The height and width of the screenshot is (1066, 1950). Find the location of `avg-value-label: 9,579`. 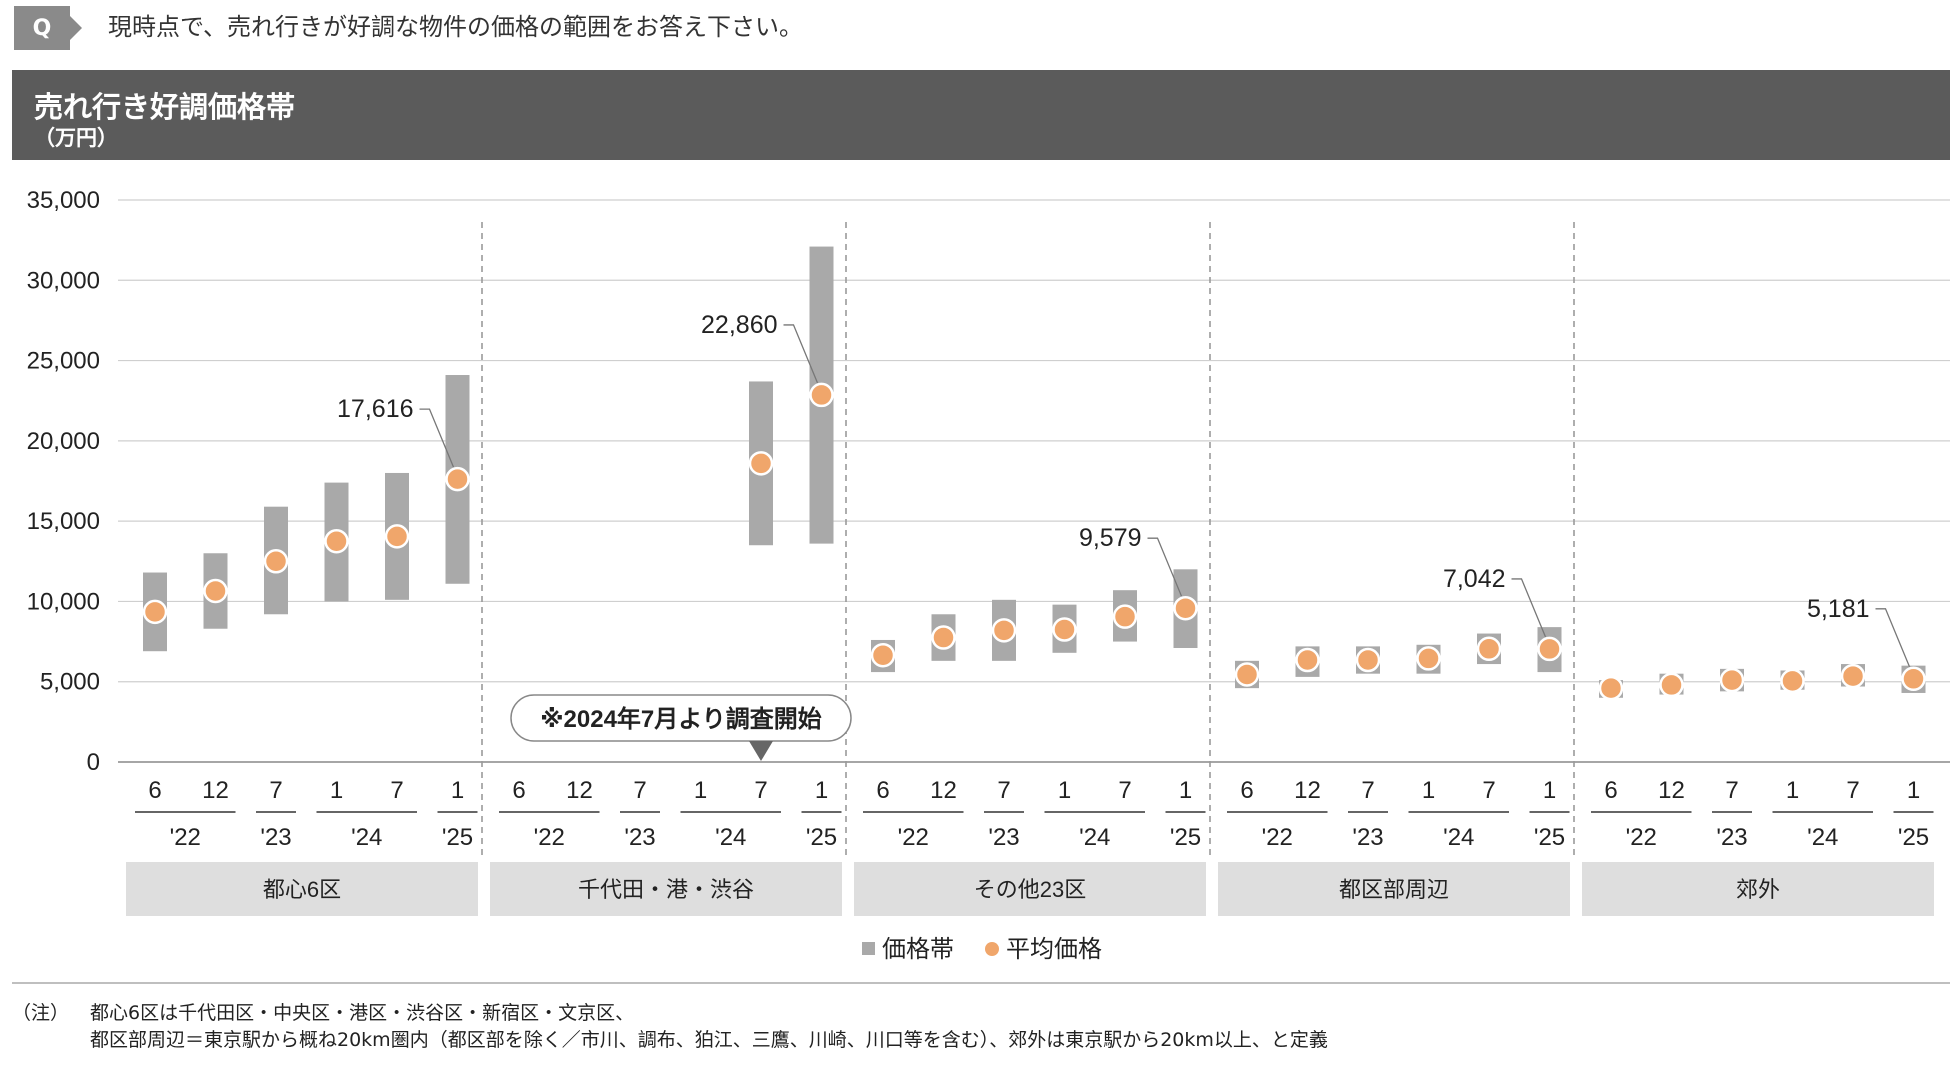

avg-value-label: 9,579 is located at coordinates (1110, 538).